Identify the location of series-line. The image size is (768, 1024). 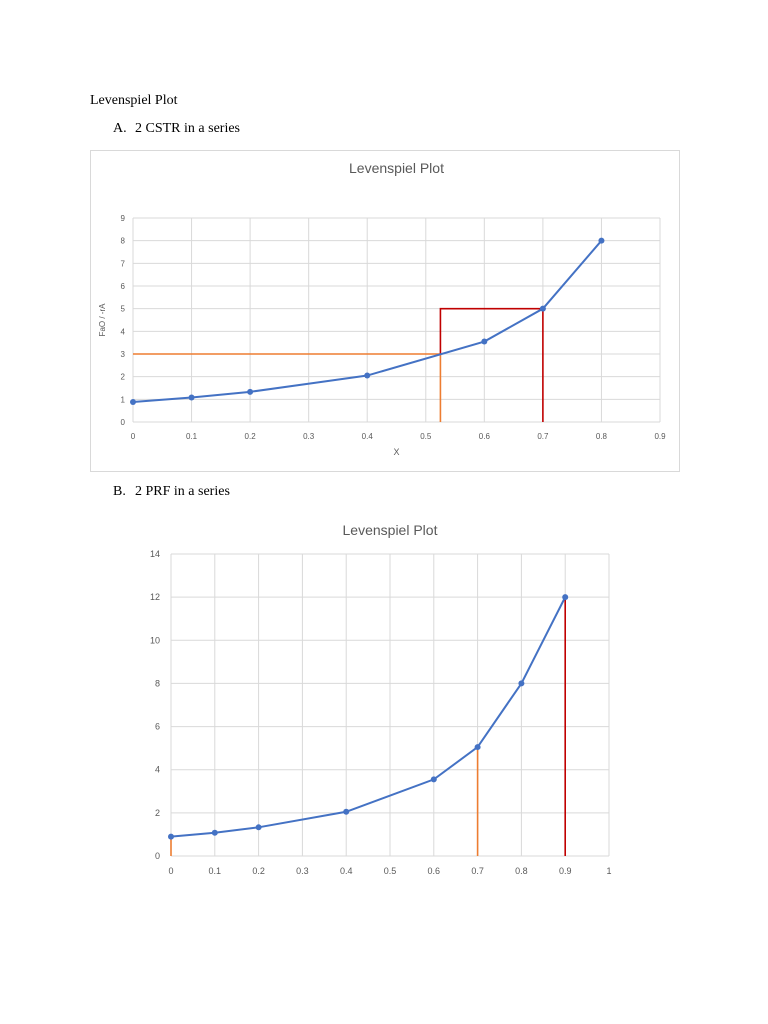
(368, 717).